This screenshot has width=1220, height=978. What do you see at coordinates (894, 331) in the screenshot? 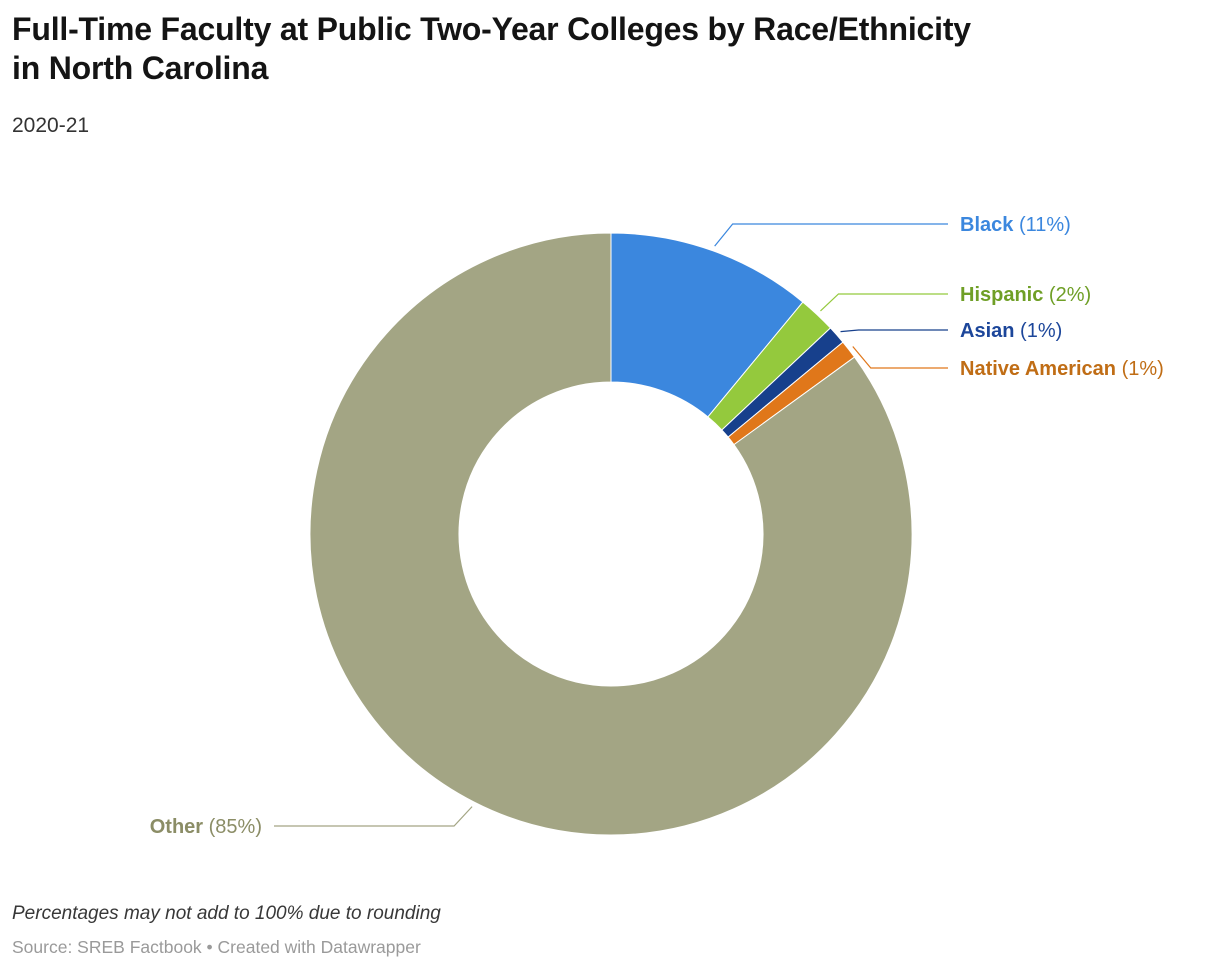
I see `label-line-asian` at bounding box center [894, 331].